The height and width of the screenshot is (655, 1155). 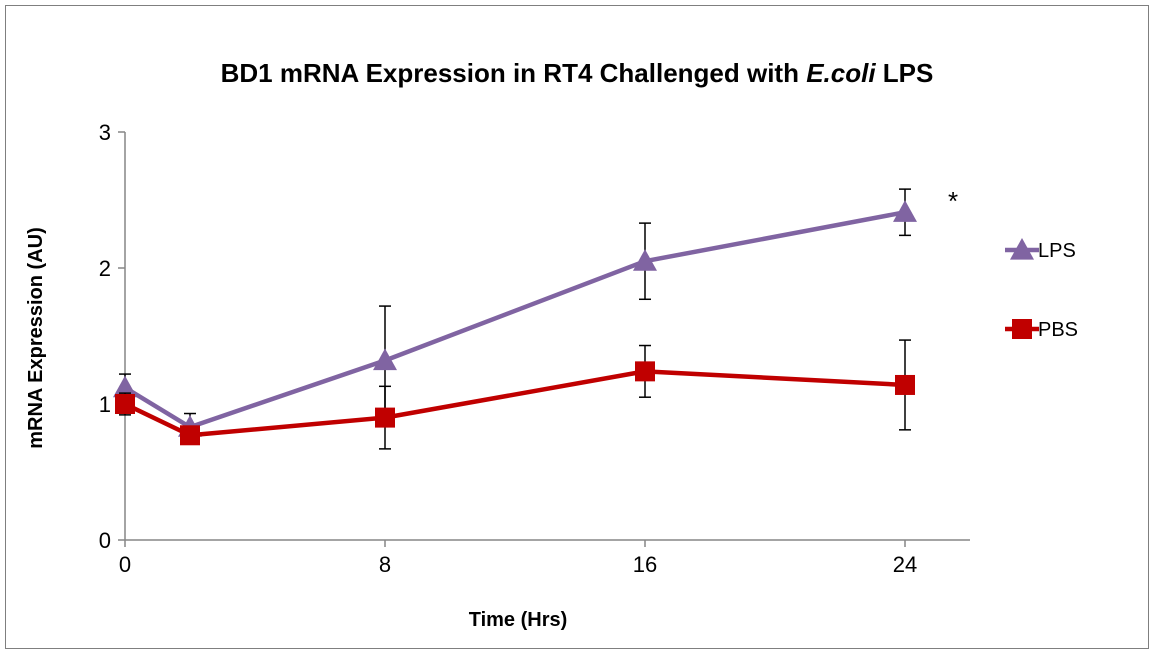 What do you see at coordinates (385, 564) in the screenshot?
I see `x-tick-label: 8` at bounding box center [385, 564].